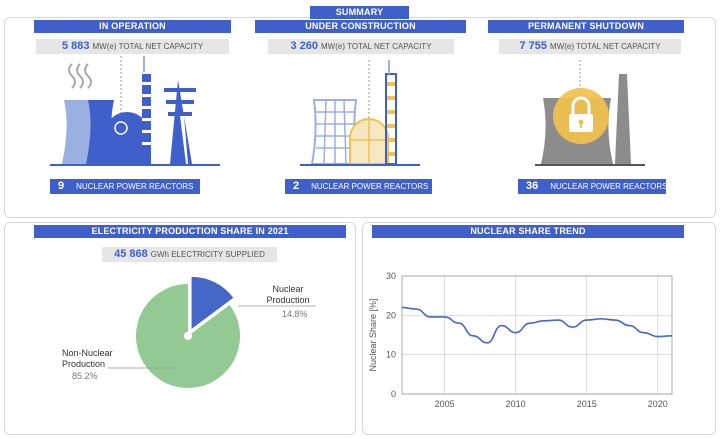 This screenshot has width=720, height=439. I want to click on shutdown-plant-icon, so click(590, 113).